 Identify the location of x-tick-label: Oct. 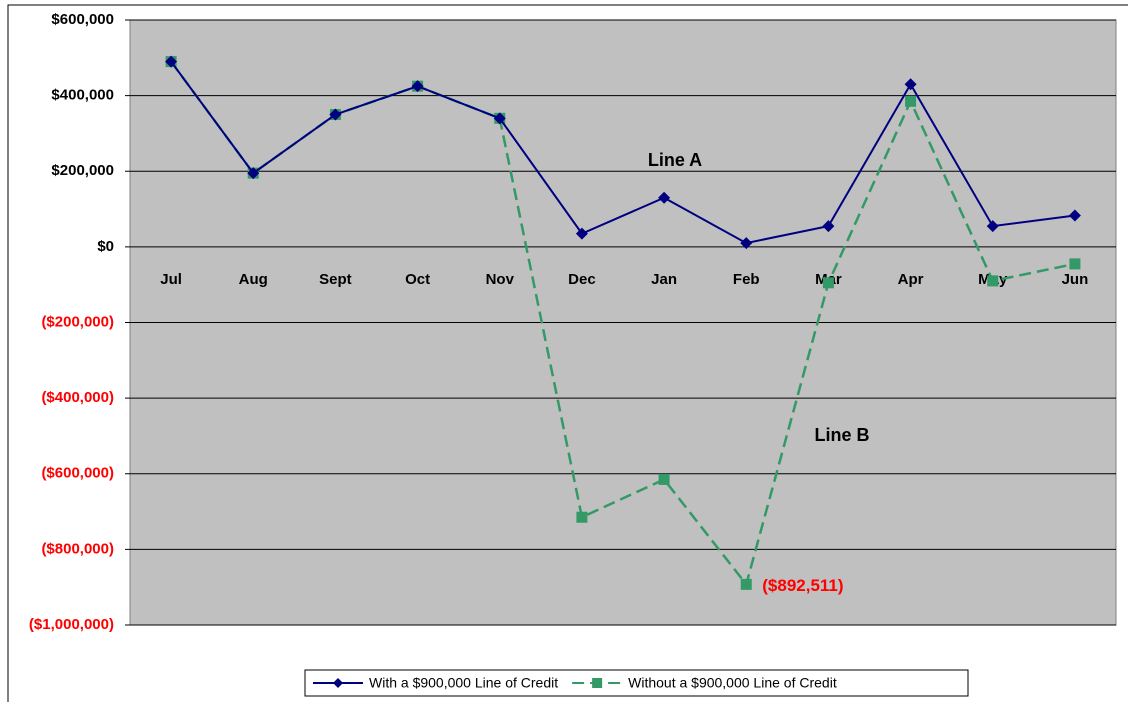
(417, 279).